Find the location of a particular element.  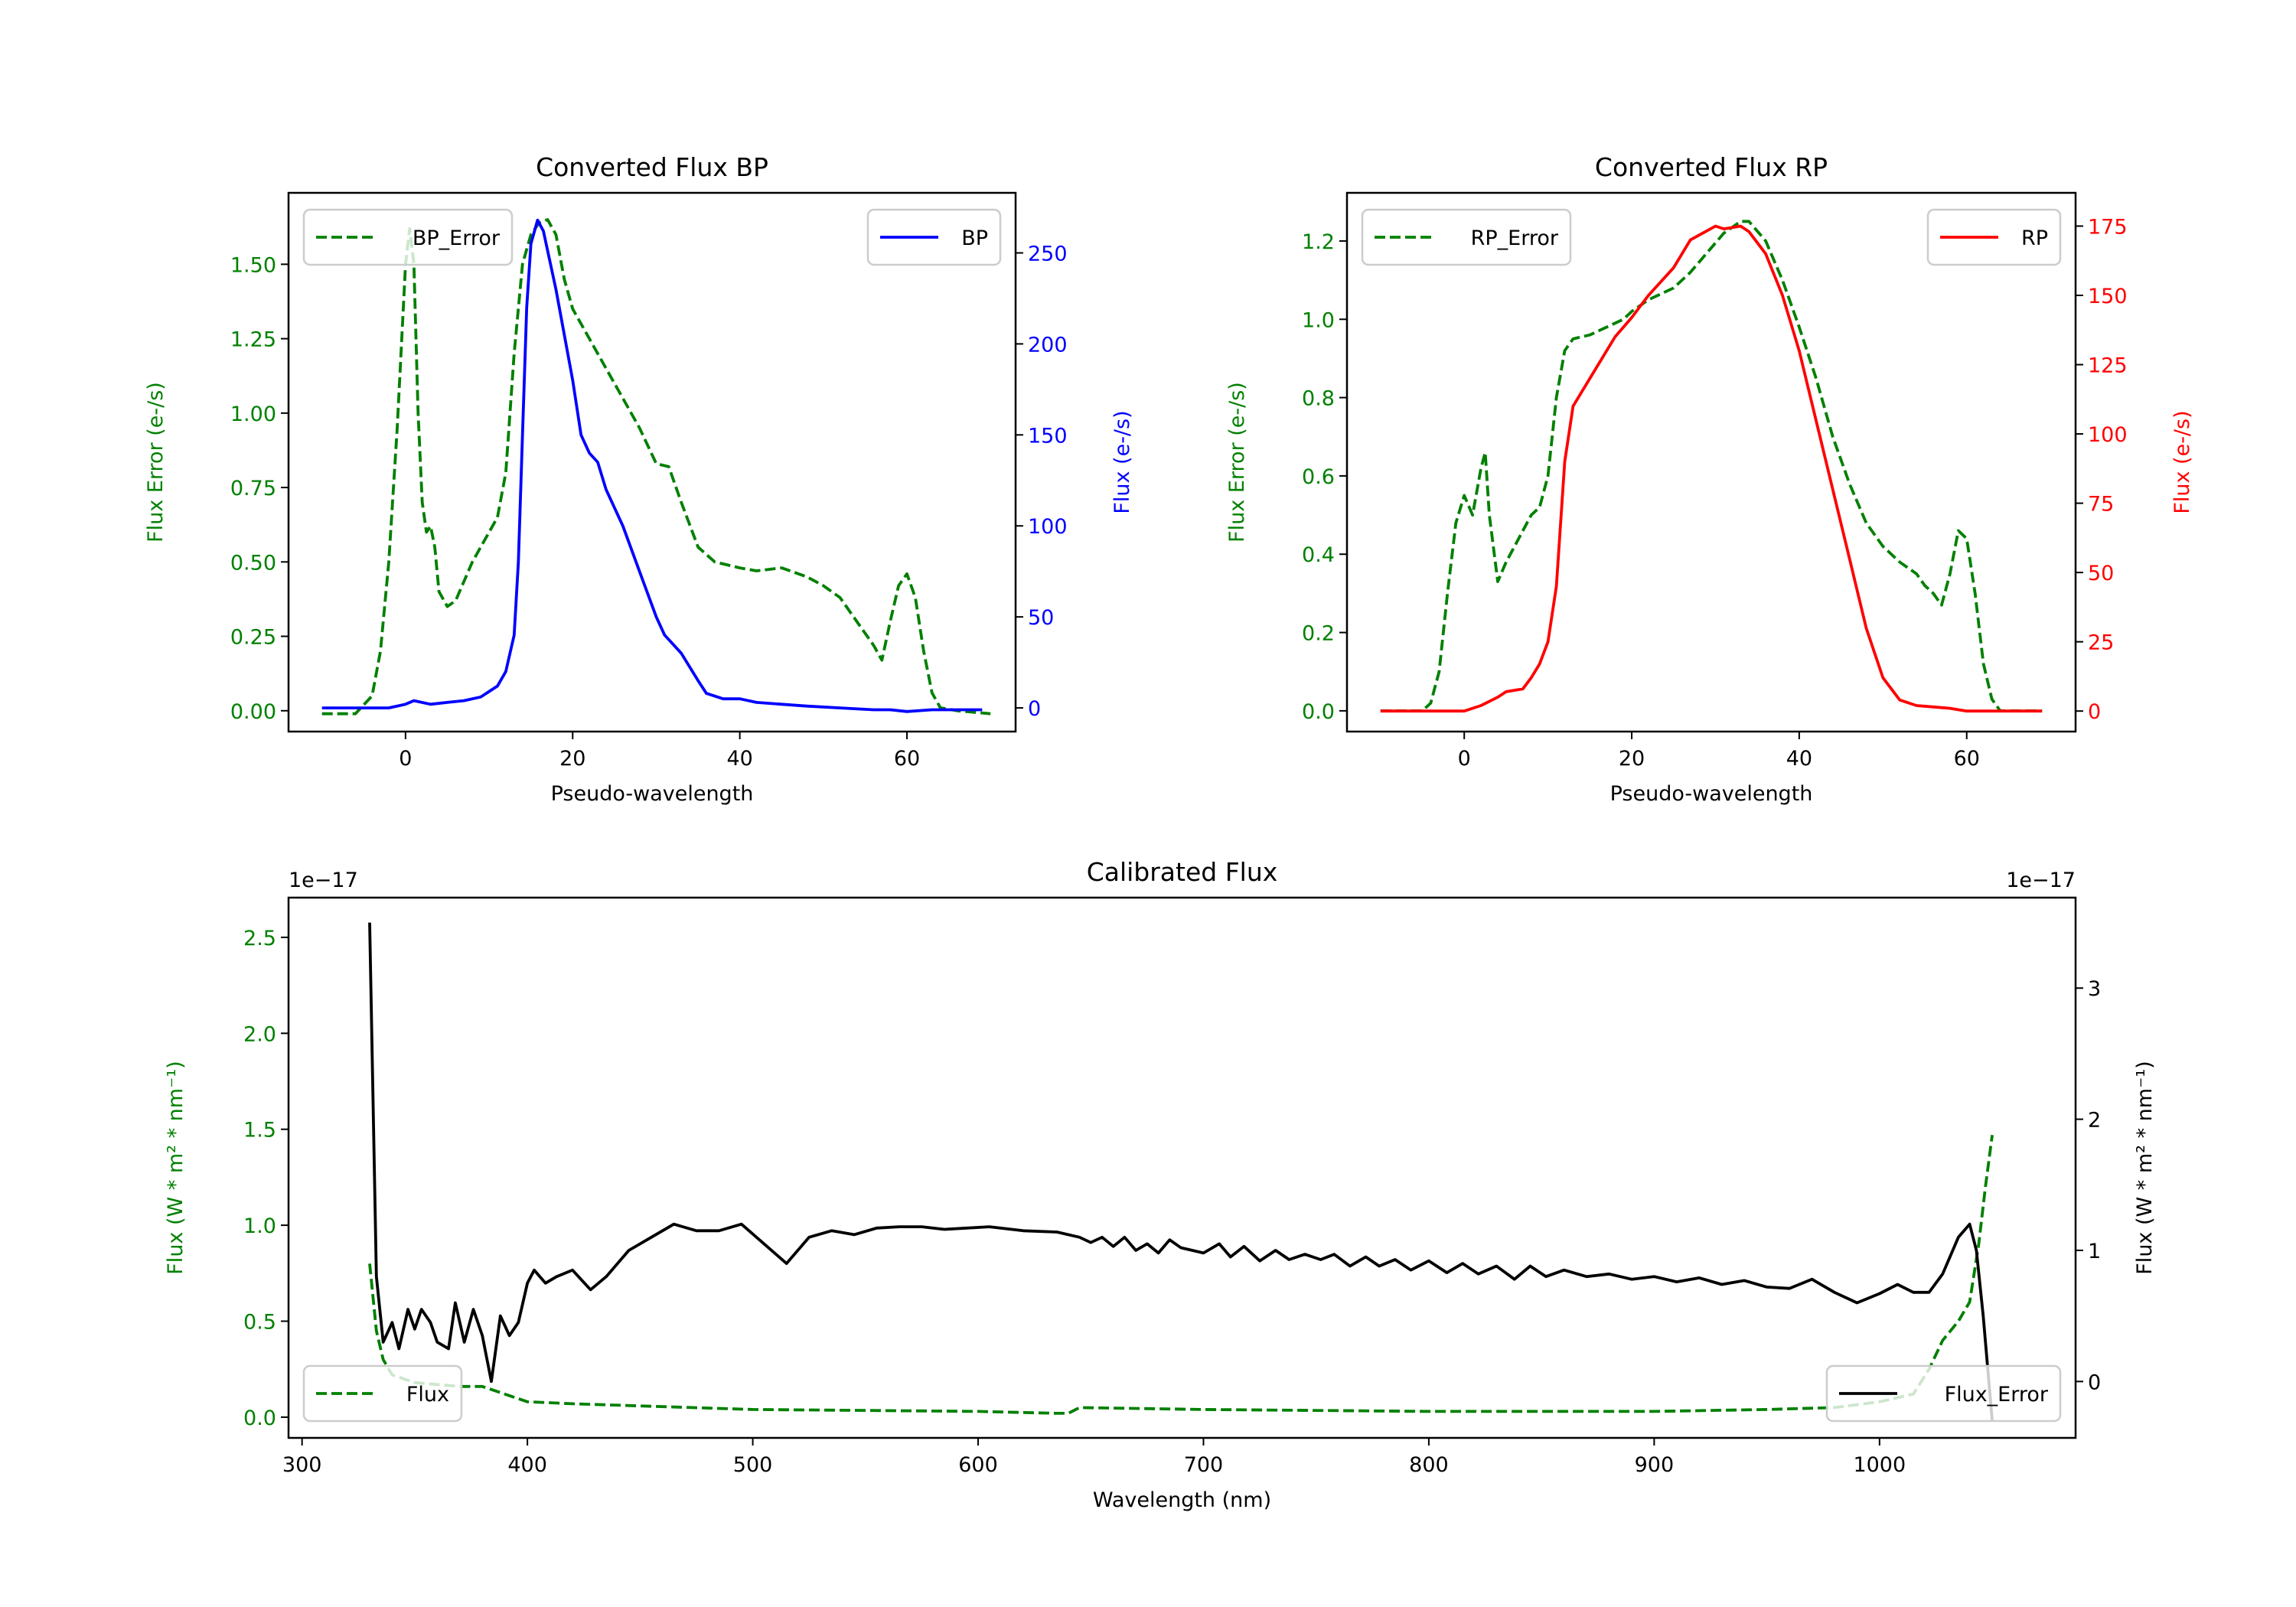

y-left-tick-label: 0.8 is located at coordinates (1318, 399).